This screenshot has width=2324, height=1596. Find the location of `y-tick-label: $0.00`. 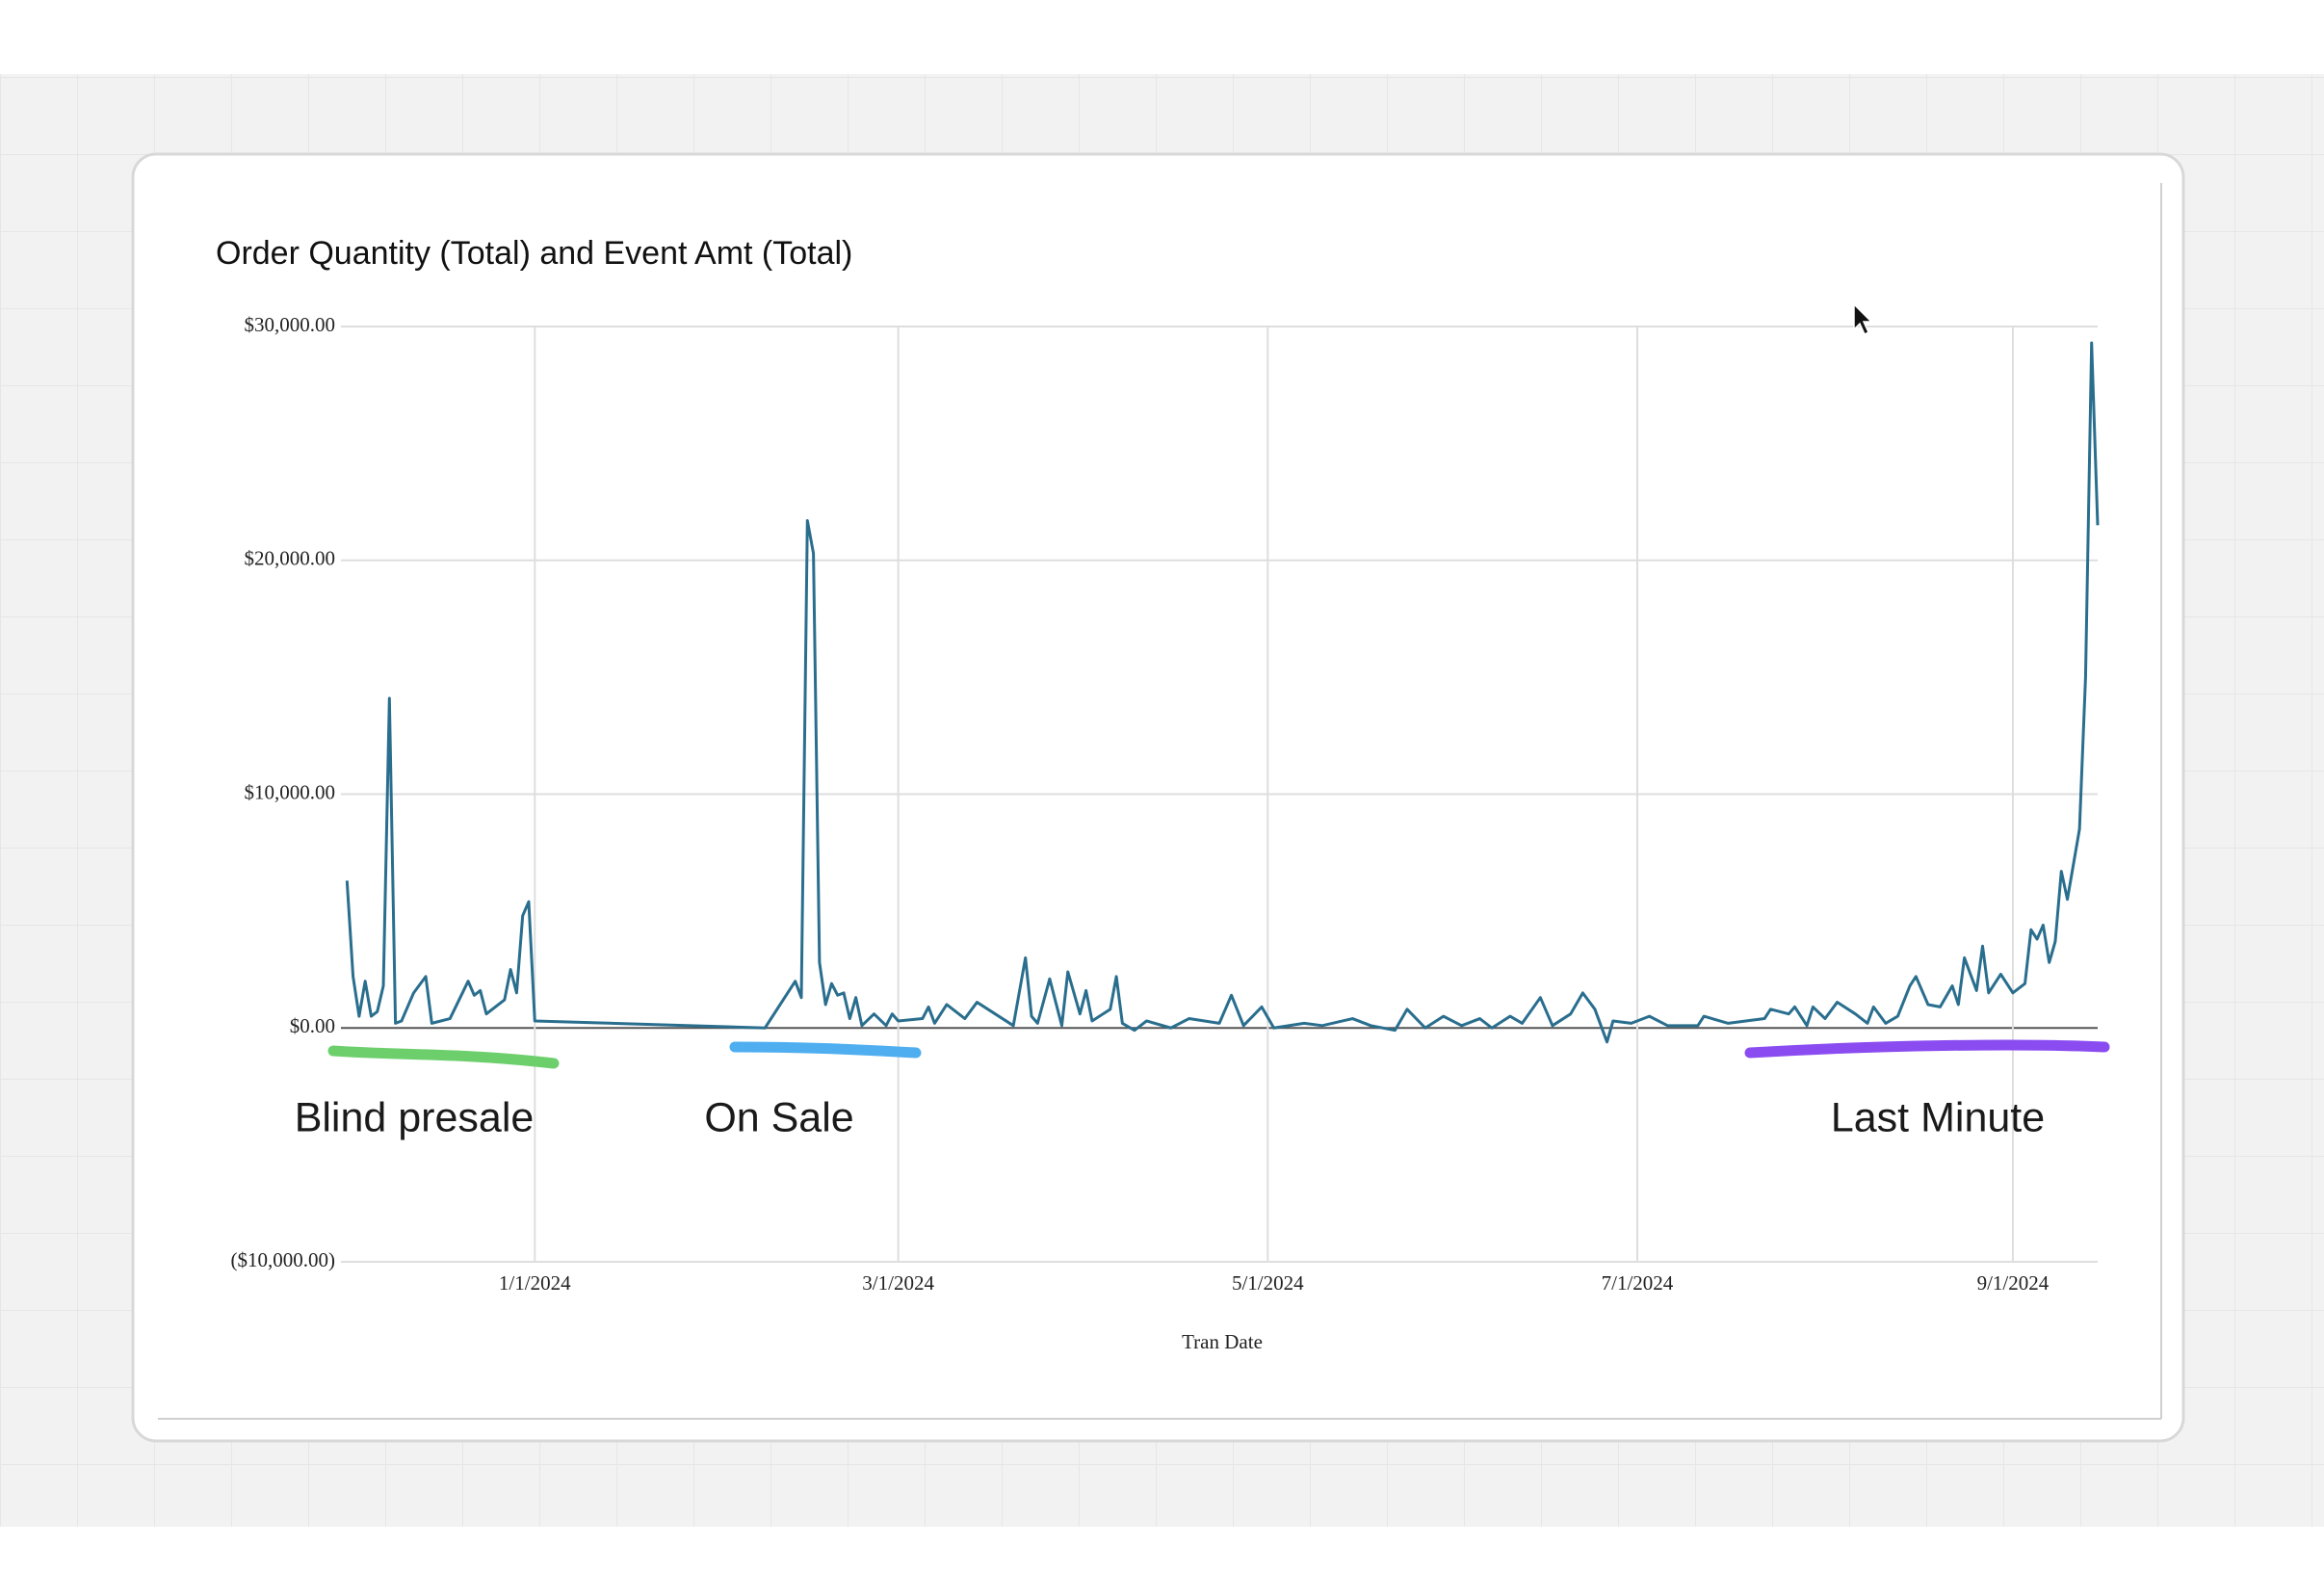

y-tick-label: $0.00 is located at coordinates (312, 1026).